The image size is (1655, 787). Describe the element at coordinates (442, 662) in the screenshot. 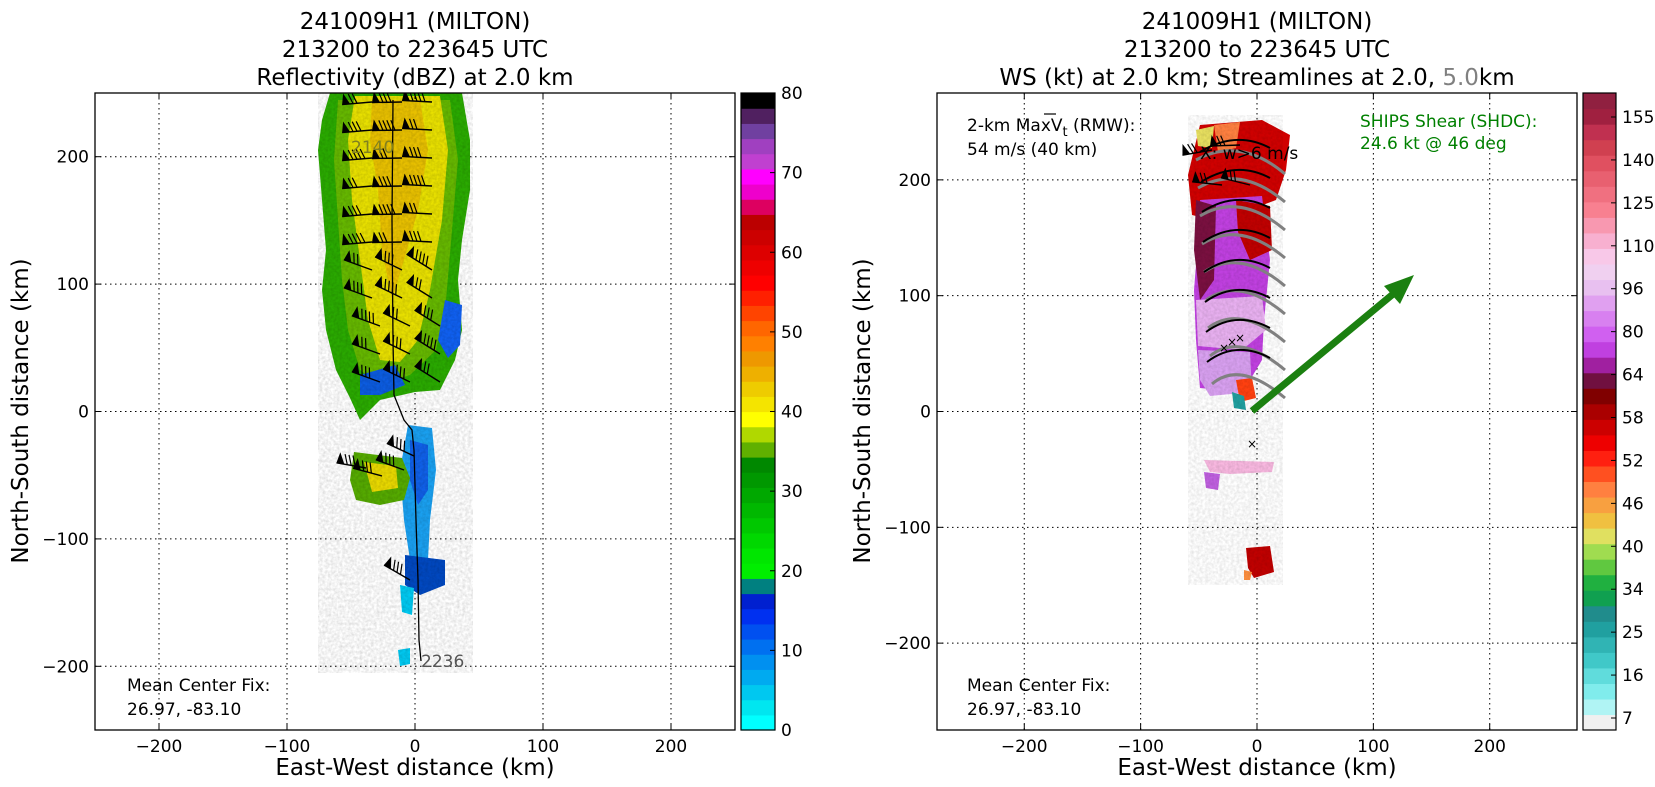

I see `track-label-end: 2236` at that location.